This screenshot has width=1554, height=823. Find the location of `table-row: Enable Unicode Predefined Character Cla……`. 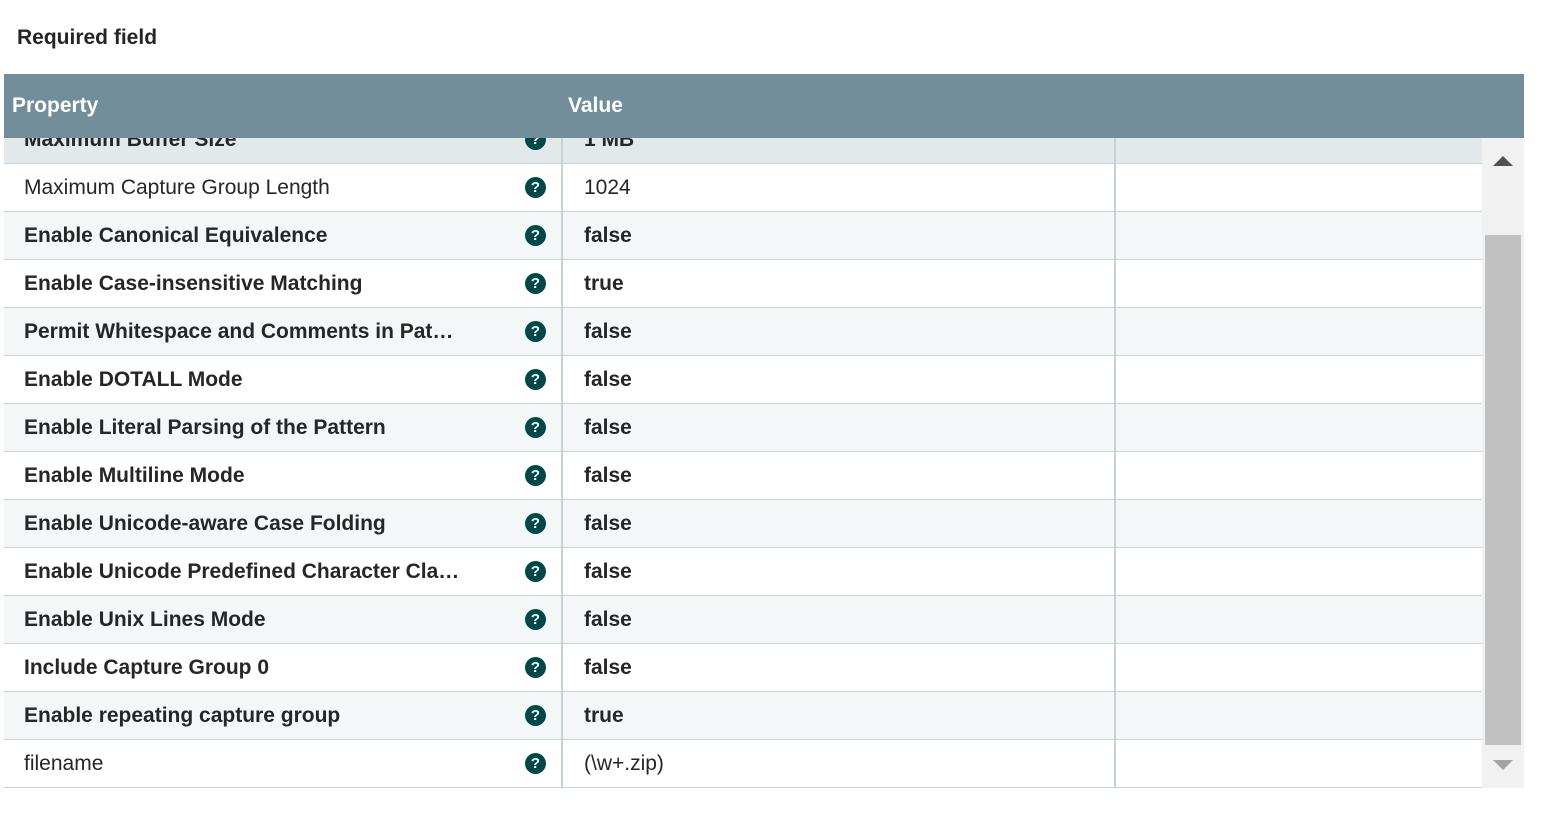

table-row: Enable Unicode Predefined Character Cla…… is located at coordinates (743, 572).